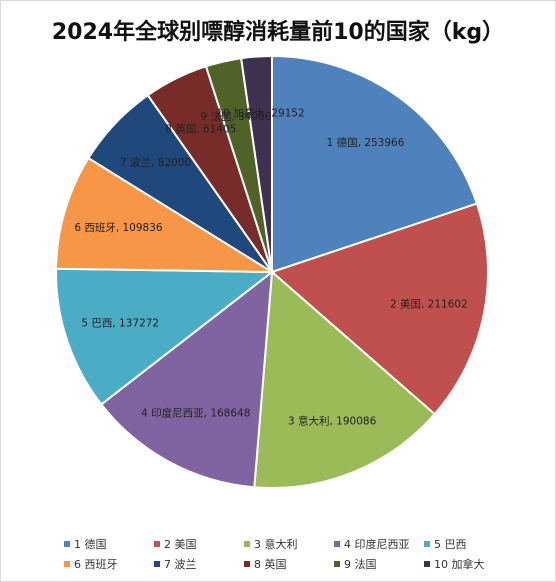  Describe the element at coordinates (270, 564) in the screenshot. I see `legend-label-8: 8 英国` at that location.